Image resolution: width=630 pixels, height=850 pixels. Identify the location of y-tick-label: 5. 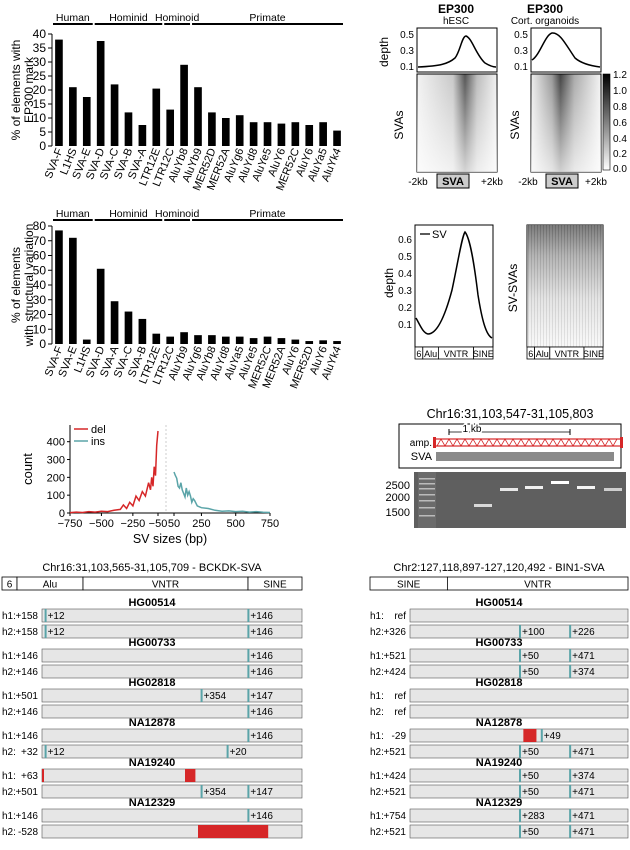
(42, 132).